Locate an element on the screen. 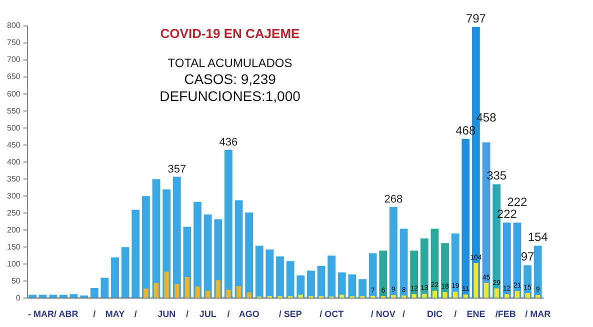 This screenshot has height=327, width=593. y-tick-label: 150 is located at coordinates (13, 247).